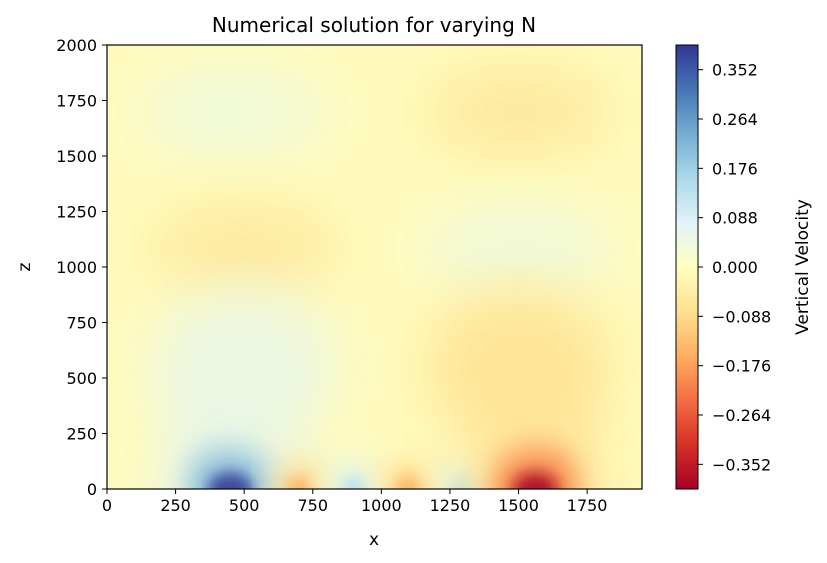 Image resolution: width=827 pixels, height=563 pixels. I want to click on chart-title: Numerical solution for varying N, so click(374, 25).